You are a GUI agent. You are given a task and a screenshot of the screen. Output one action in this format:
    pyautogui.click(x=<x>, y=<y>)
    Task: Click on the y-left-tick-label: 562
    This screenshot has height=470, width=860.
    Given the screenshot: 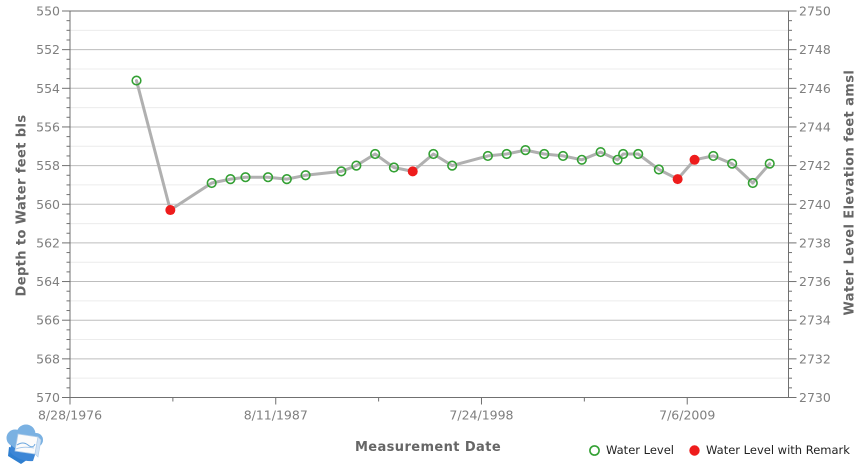 What is the action you would take?
    pyautogui.click(x=48, y=242)
    